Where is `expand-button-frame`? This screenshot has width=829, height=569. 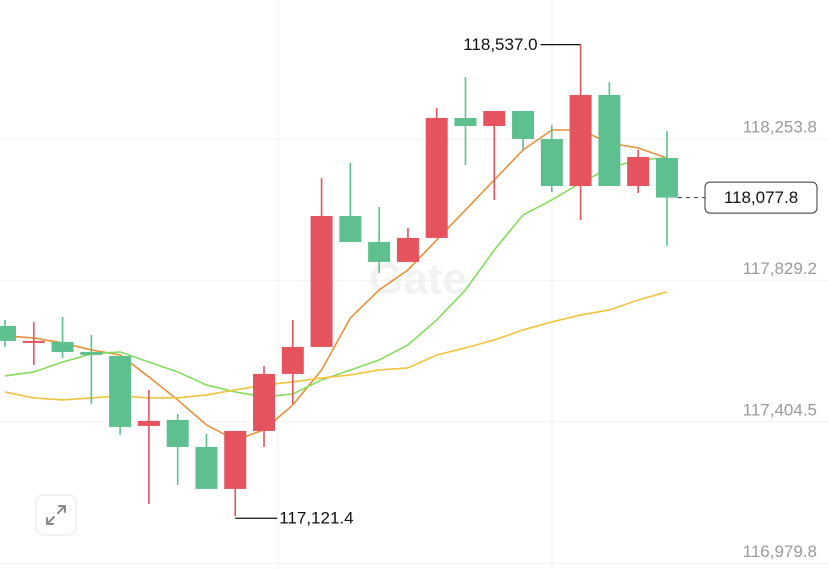 expand-button-frame is located at coordinates (56, 515).